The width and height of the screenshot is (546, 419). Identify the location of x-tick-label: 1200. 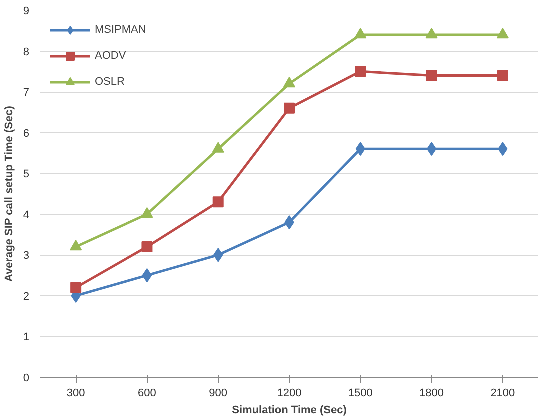
(289, 394).